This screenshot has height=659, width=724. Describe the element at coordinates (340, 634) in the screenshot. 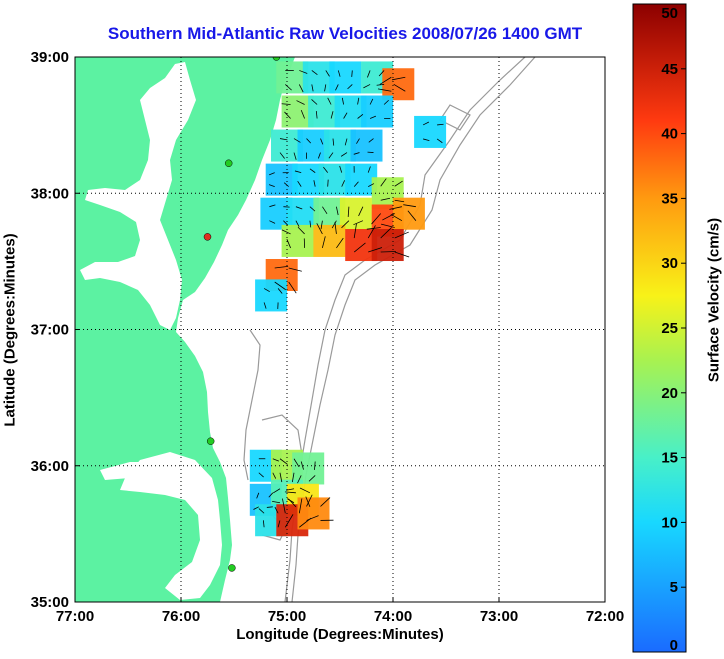

I see `x-axis-label: Longitude (Degrees:Minutes)` at that location.